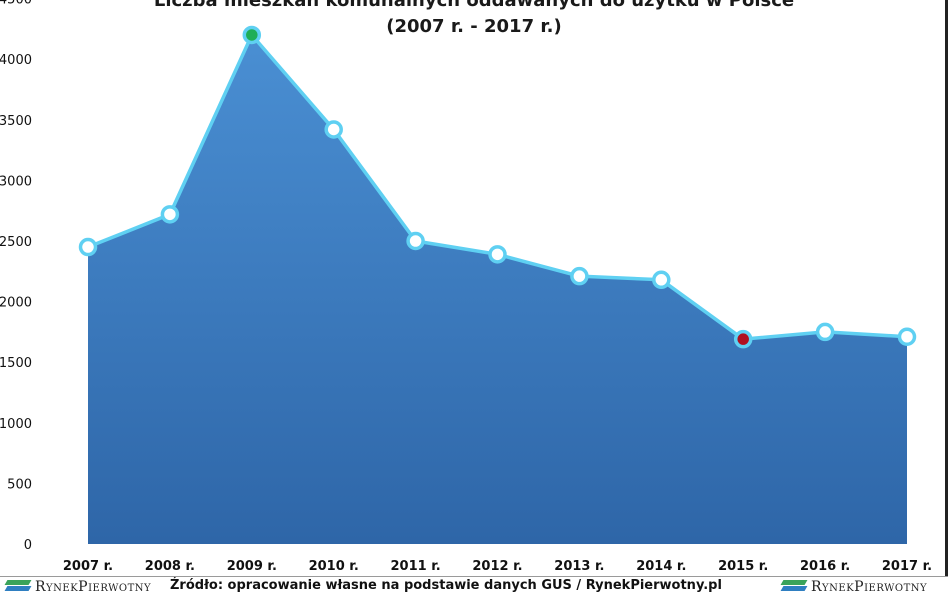 The height and width of the screenshot is (594, 948). Describe the element at coordinates (93, 586) in the screenshot. I see `brand-logo-left-text: RynekPierwotny` at that location.